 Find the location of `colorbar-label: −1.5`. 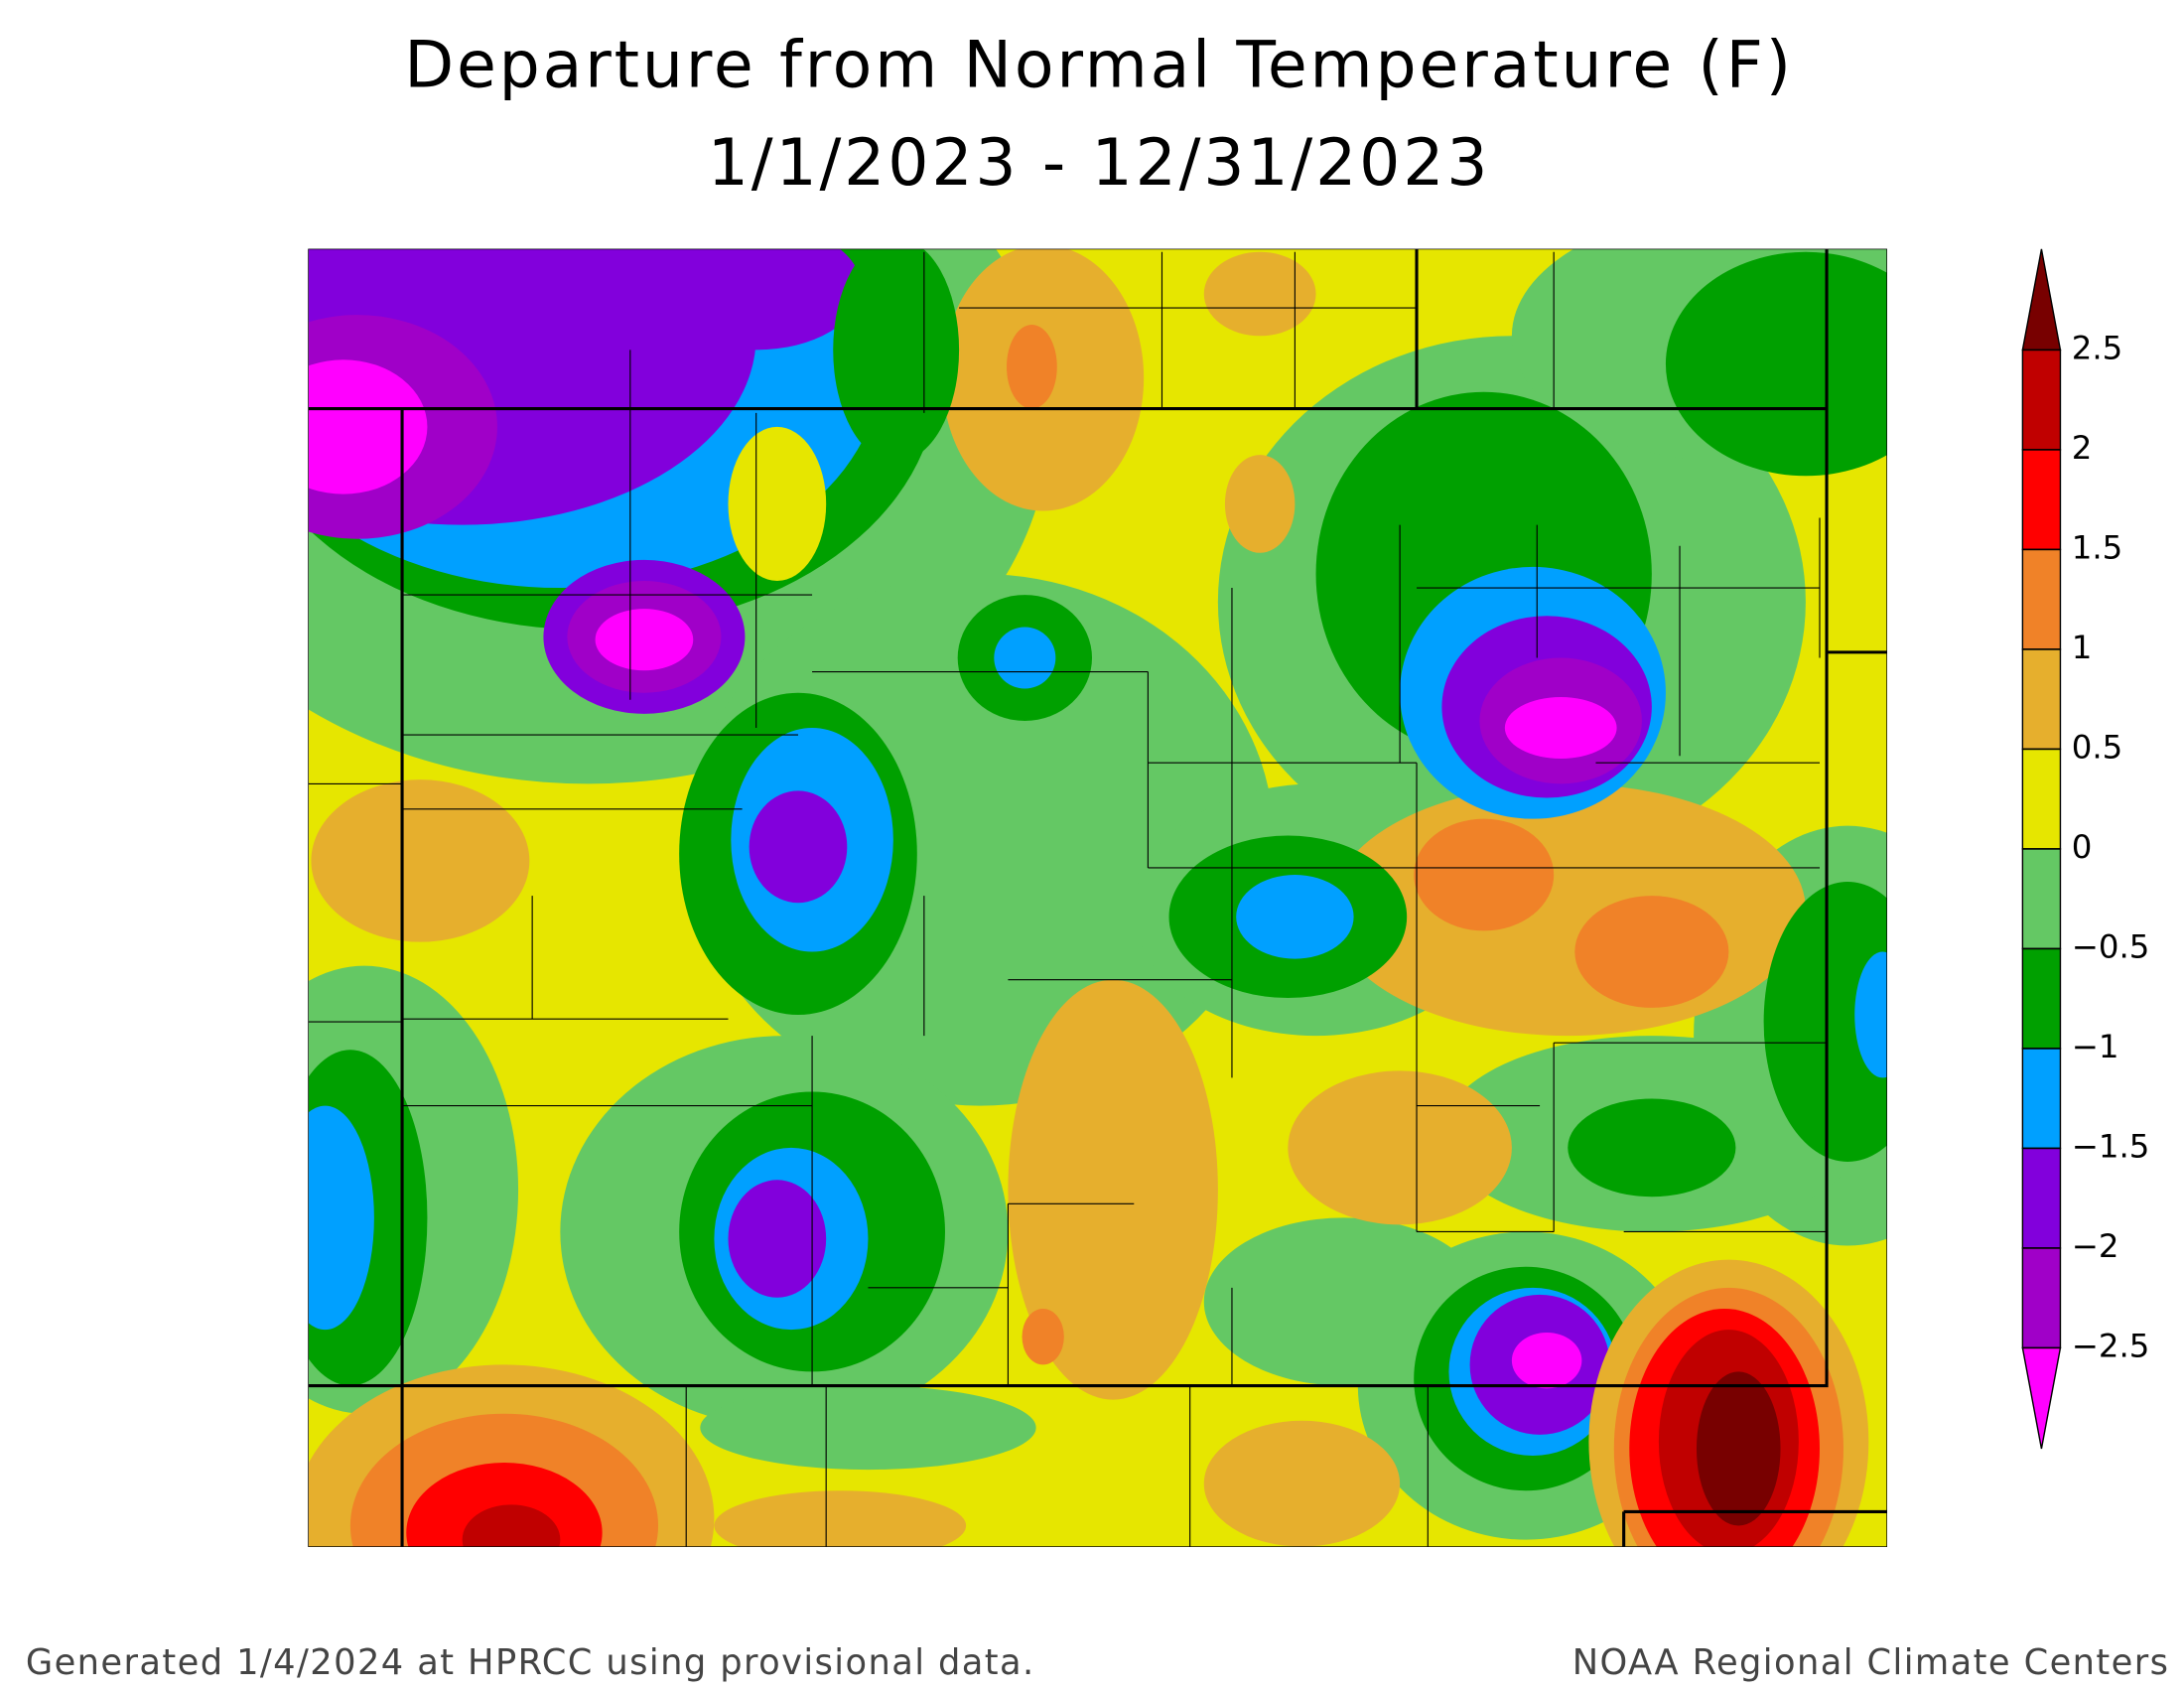

colorbar-label: −1.5 is located at coordinates (2111, 1146).